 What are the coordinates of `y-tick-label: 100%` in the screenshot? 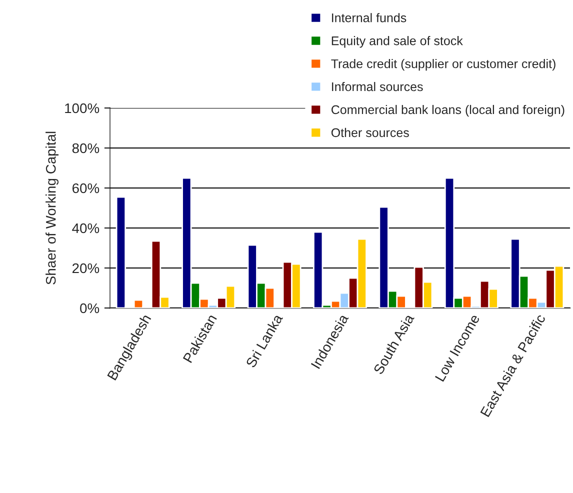 It's located at (82, 108).